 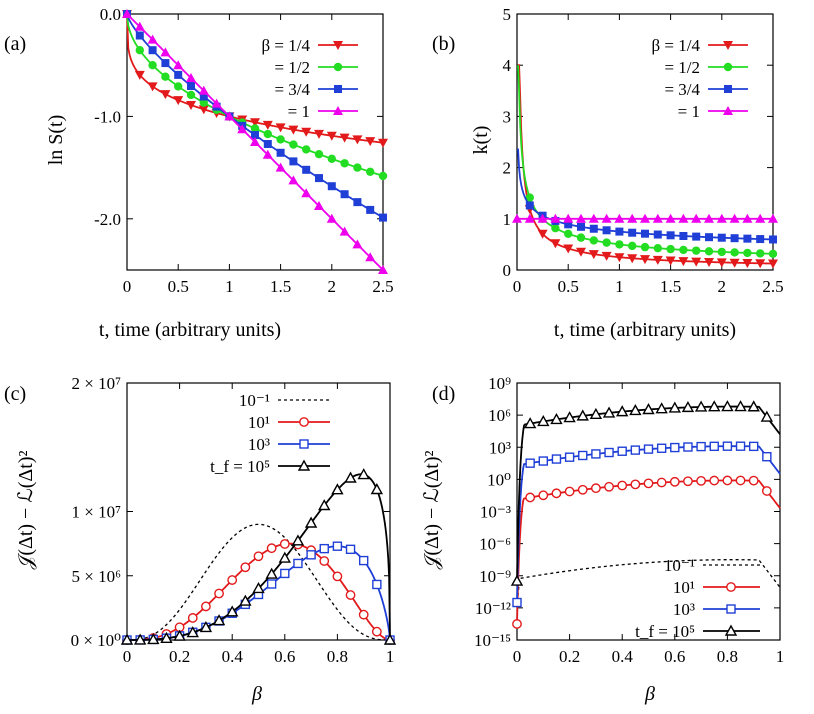 I want to click on panel-d-xtick-label: 0.8, so click(x=727, y=656).